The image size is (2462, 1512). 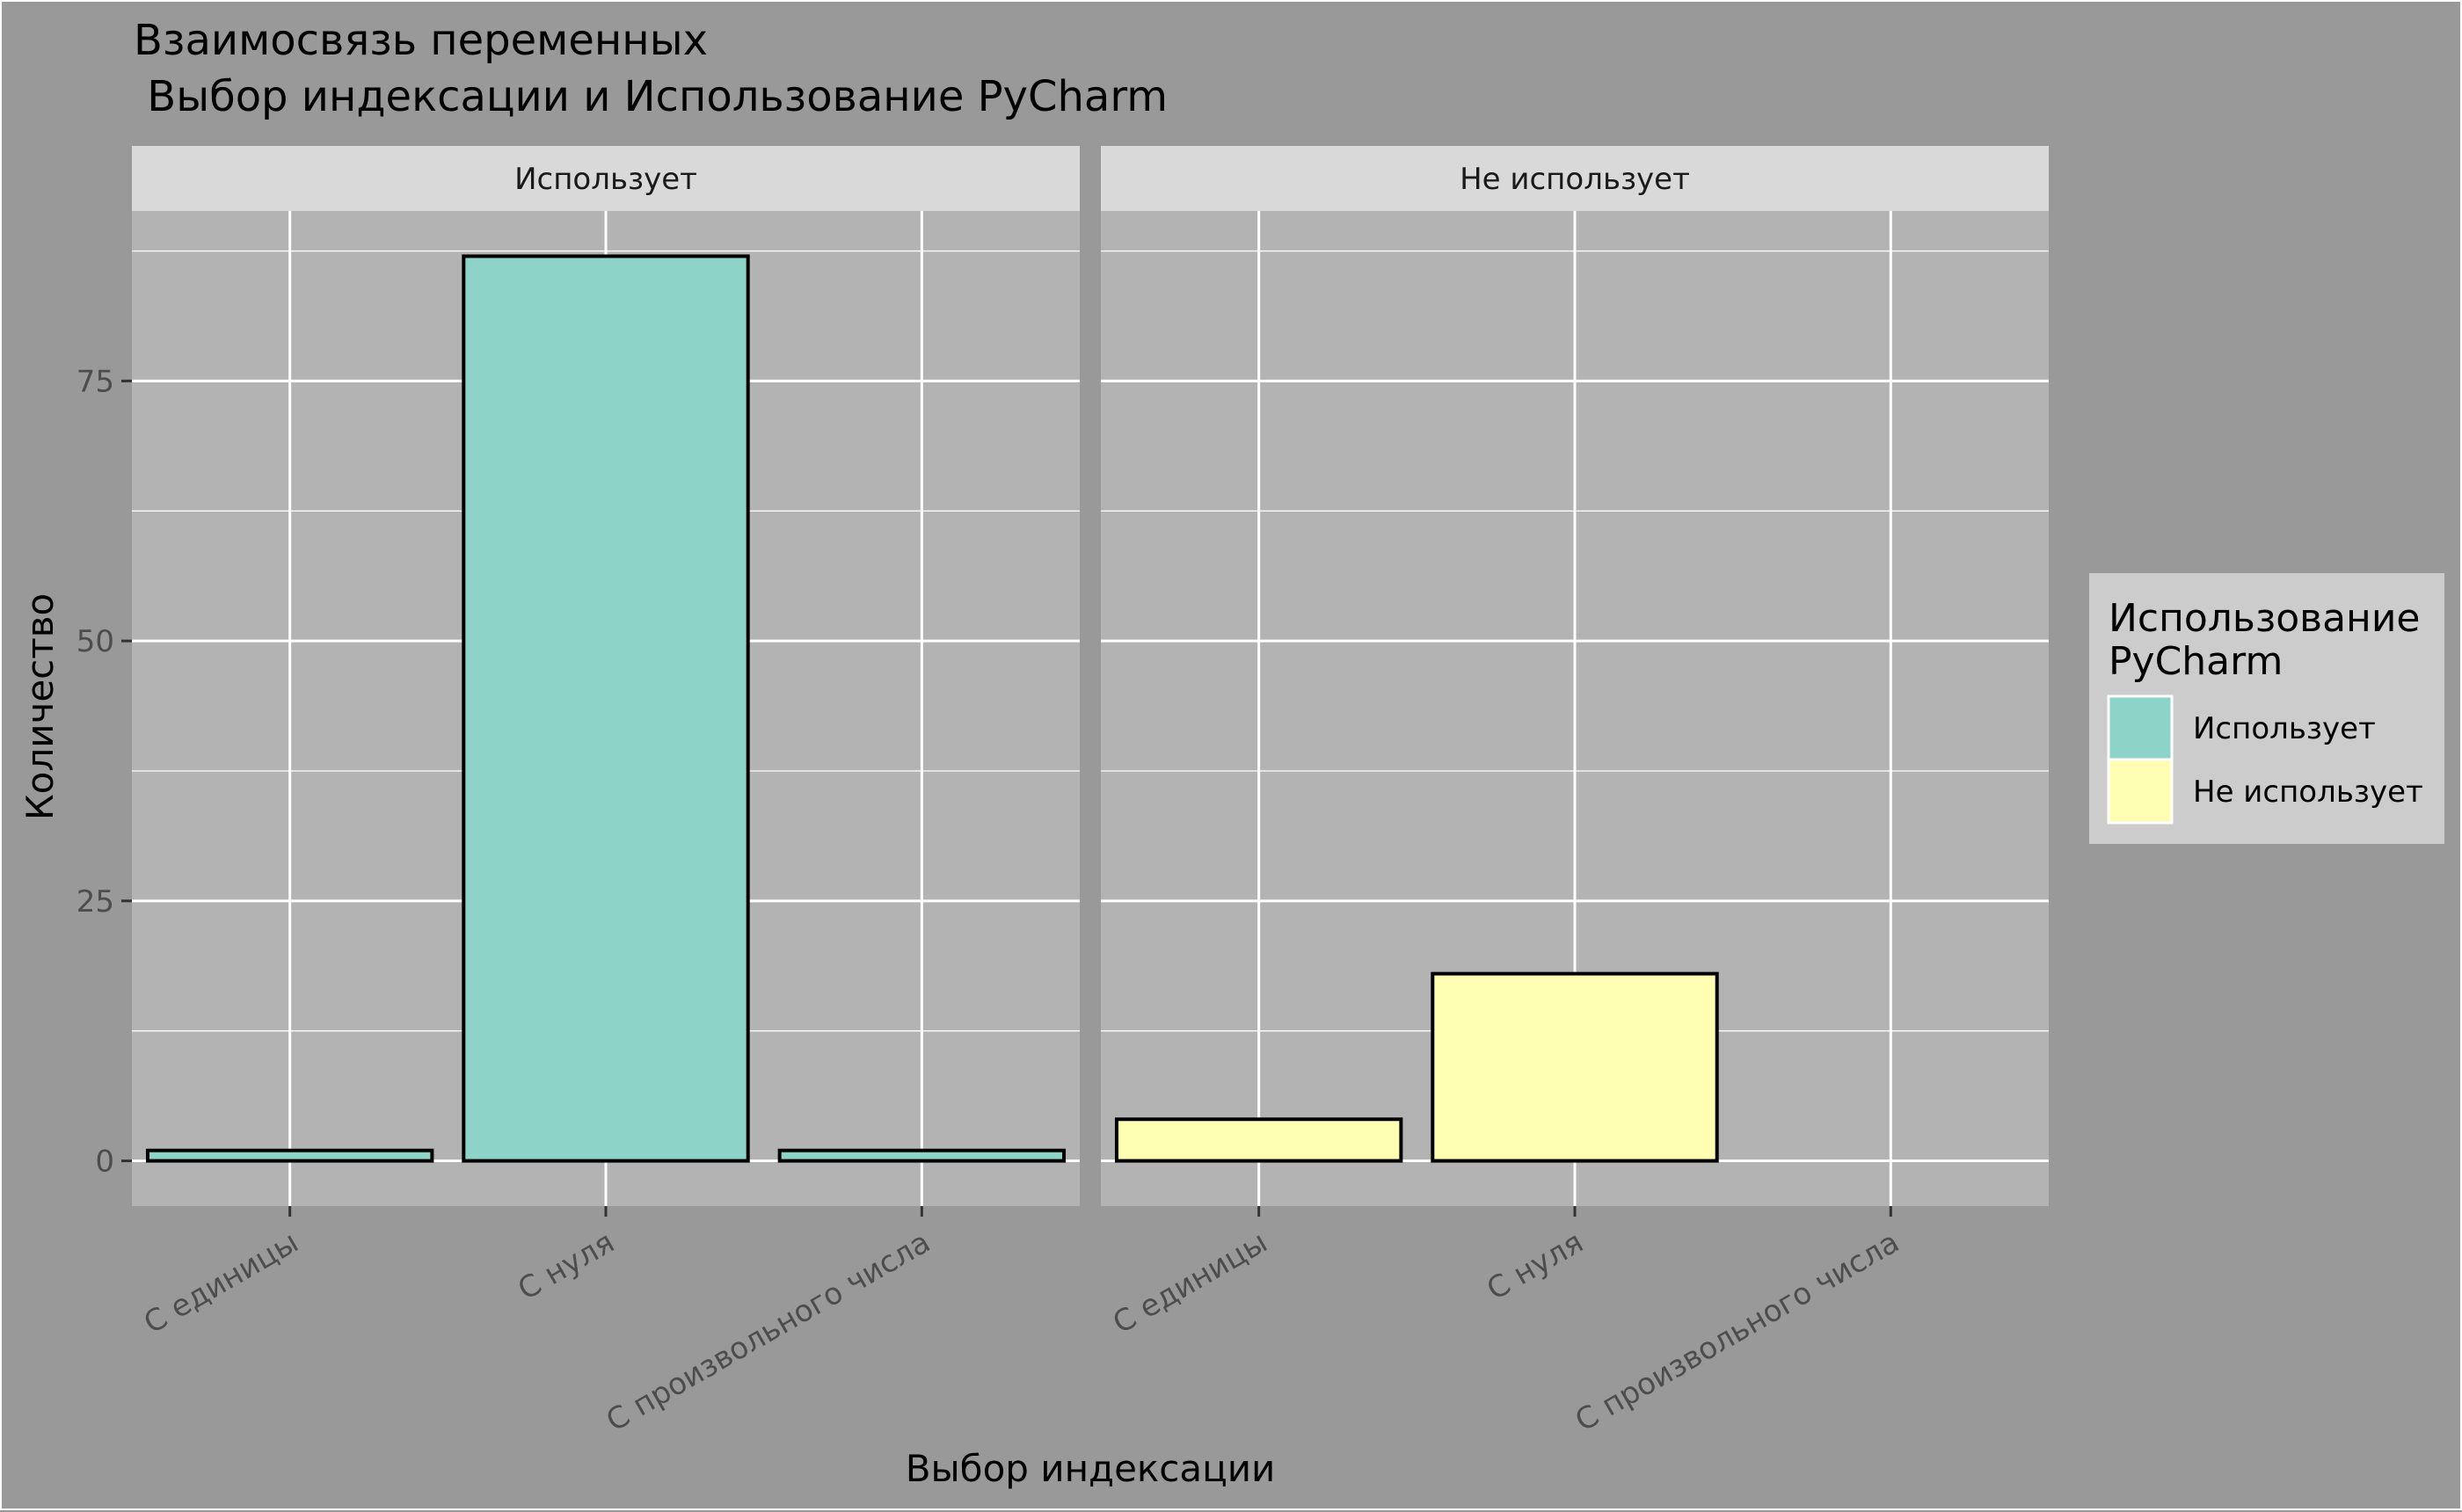 What do you see at coordinates (104, 1162) in the screenshot?
I see `y-tick-label: 0` at bounding box center [104, 1162].